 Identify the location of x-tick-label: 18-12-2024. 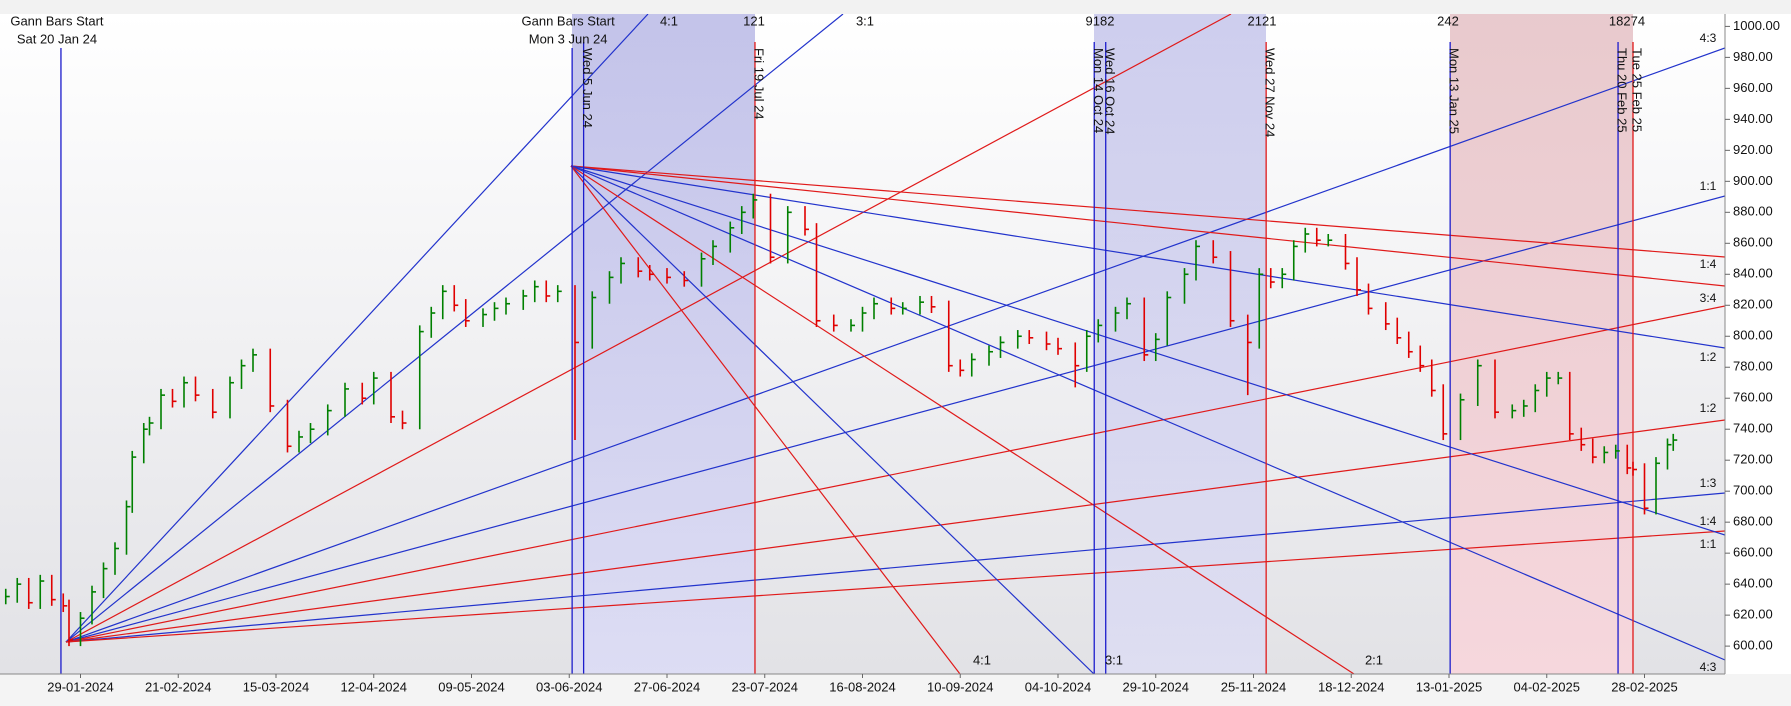
(1351, 686).